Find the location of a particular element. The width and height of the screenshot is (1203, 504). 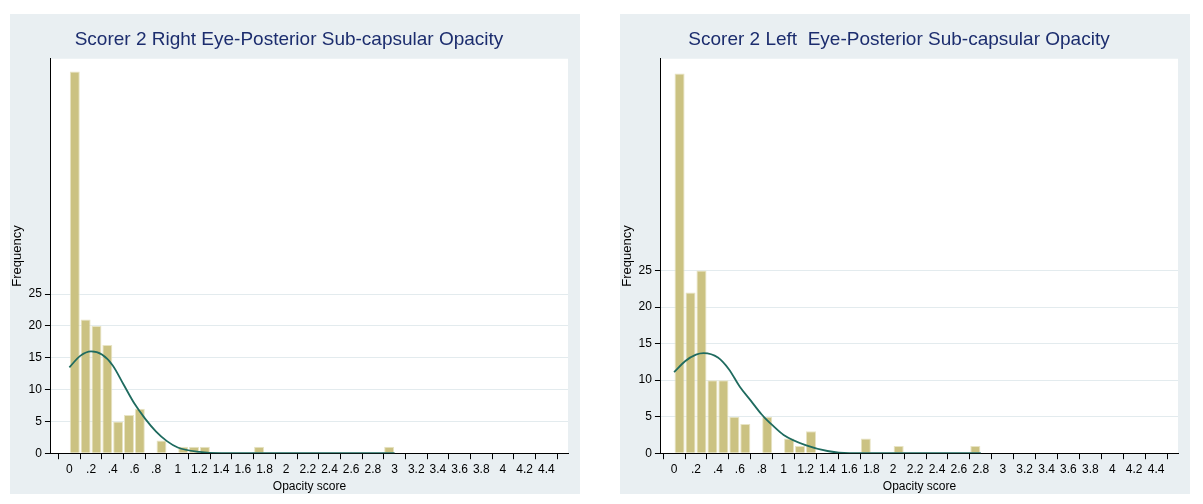

chart-title: Scorer 2 Left Eye-Posterior Sub-capsular Opacity is located at coordinates (899, 38).